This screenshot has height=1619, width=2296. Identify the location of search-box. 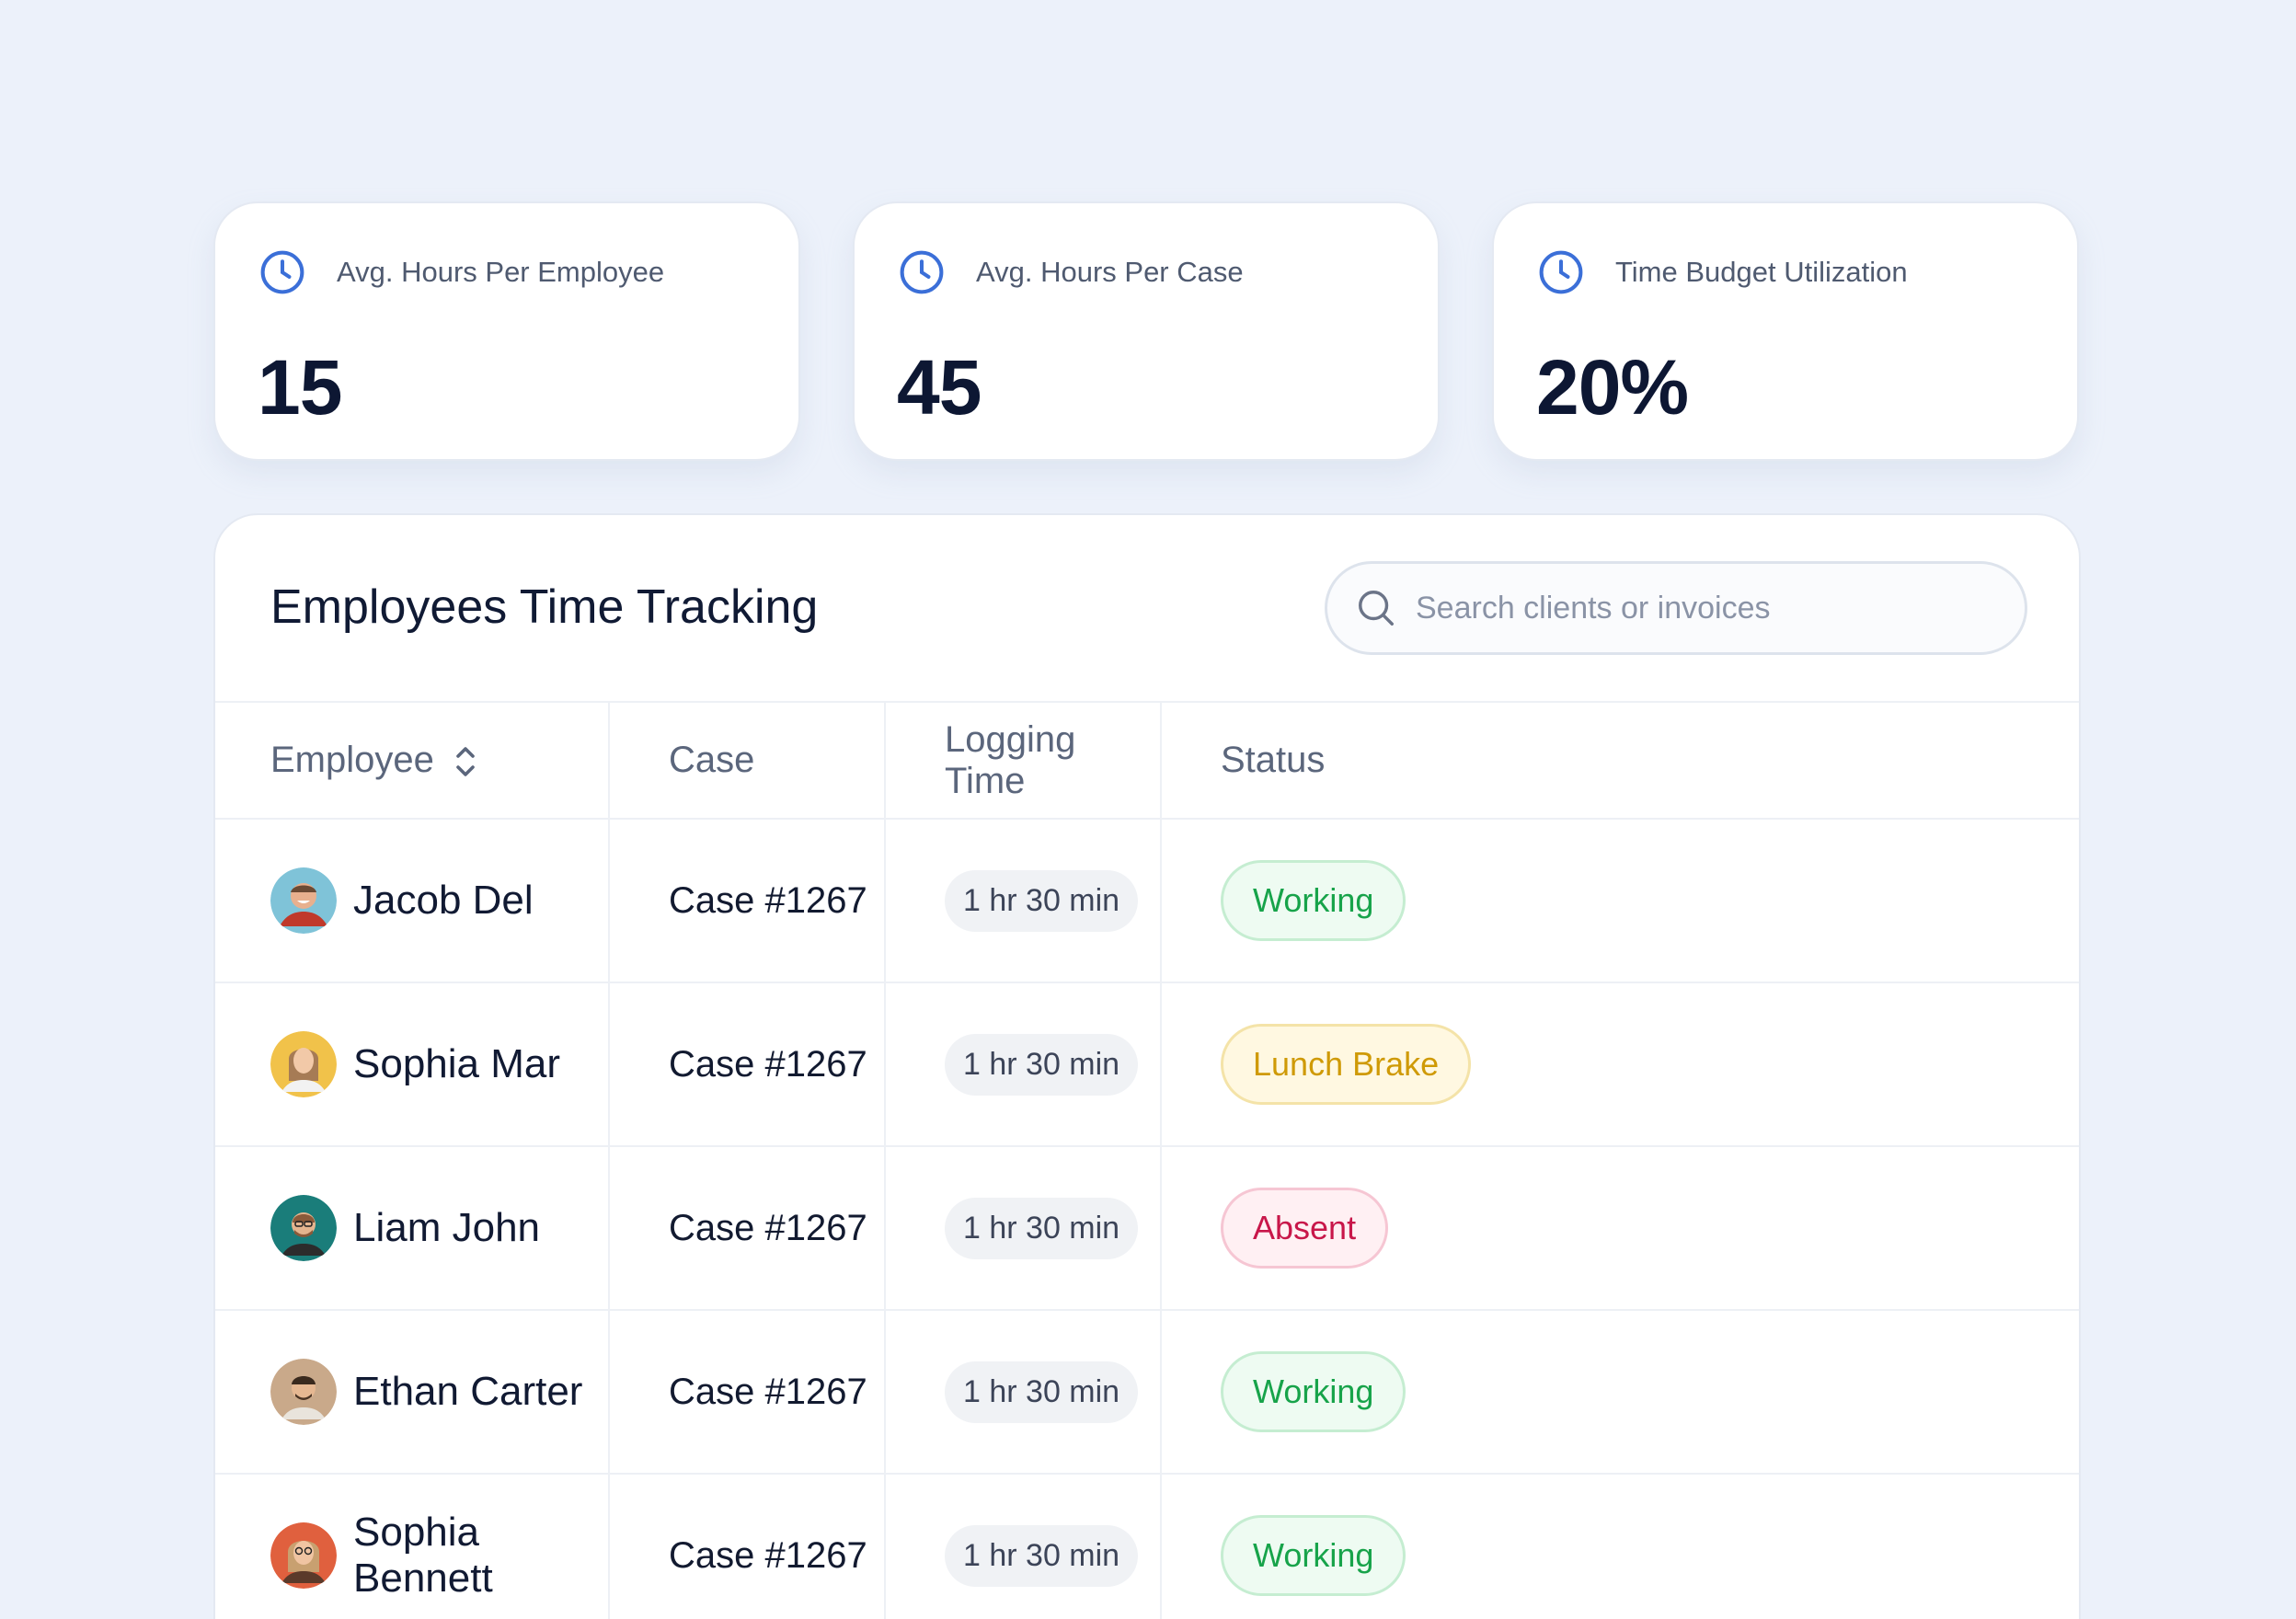
(1676, 608).